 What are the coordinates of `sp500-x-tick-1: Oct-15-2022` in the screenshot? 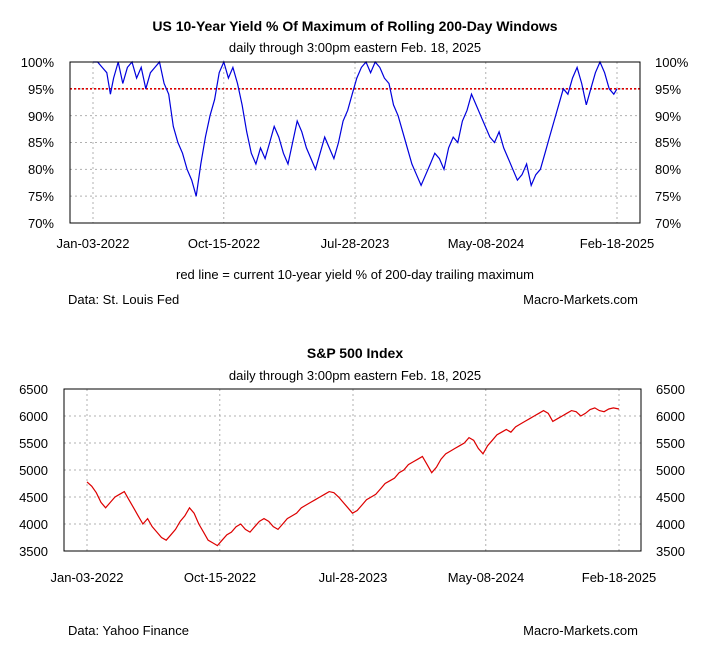 It's located at (220, 577).